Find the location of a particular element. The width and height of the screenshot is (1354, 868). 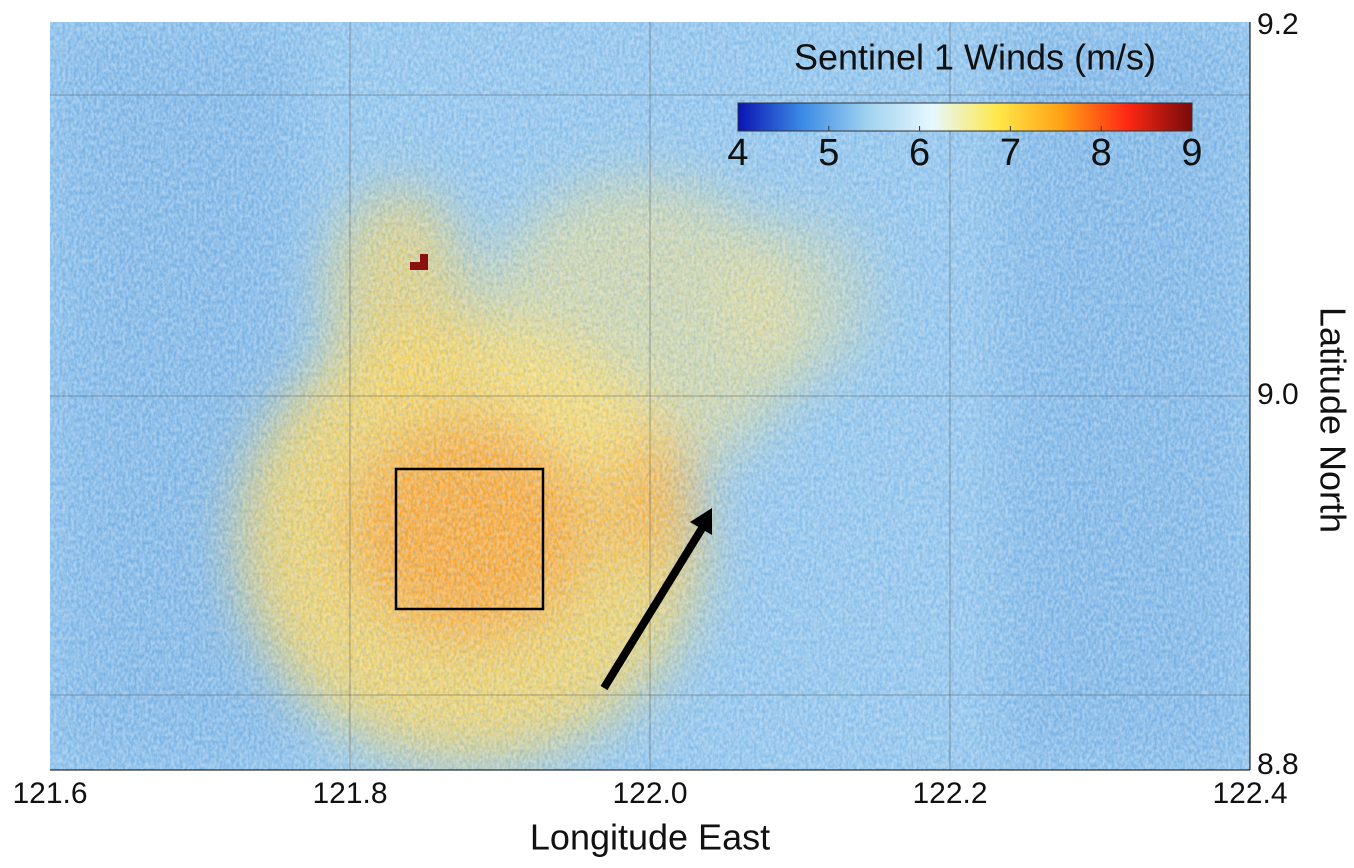

colorbar-tick-label: 5 is located at coordinates (828, 153).